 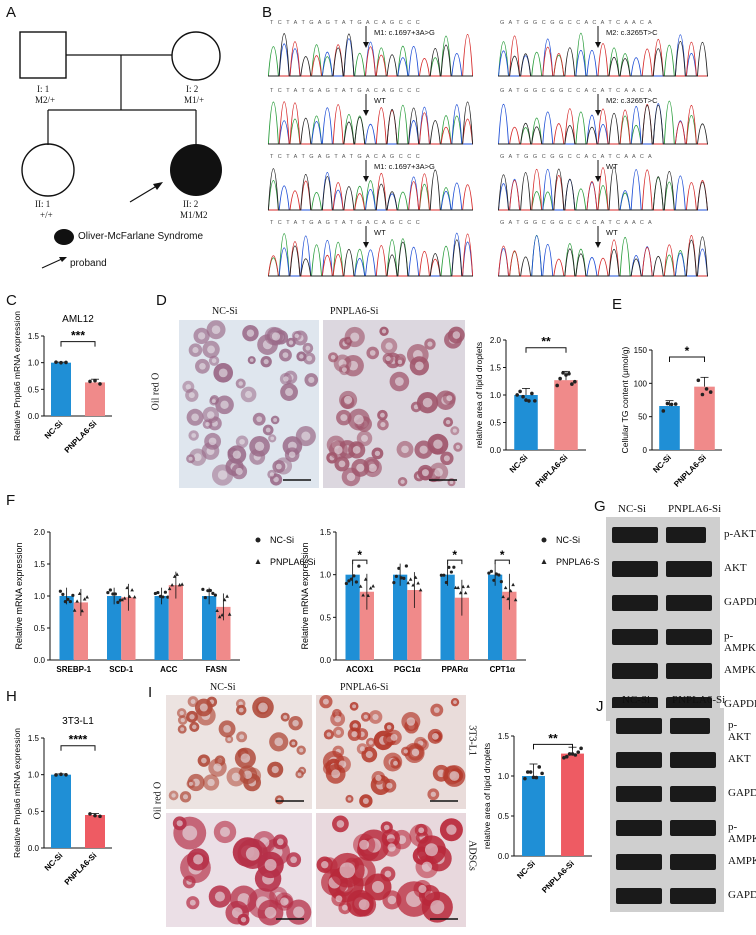 I want to click on y-axis-label: Relative mRNA expression, so click(x=305, y=595).